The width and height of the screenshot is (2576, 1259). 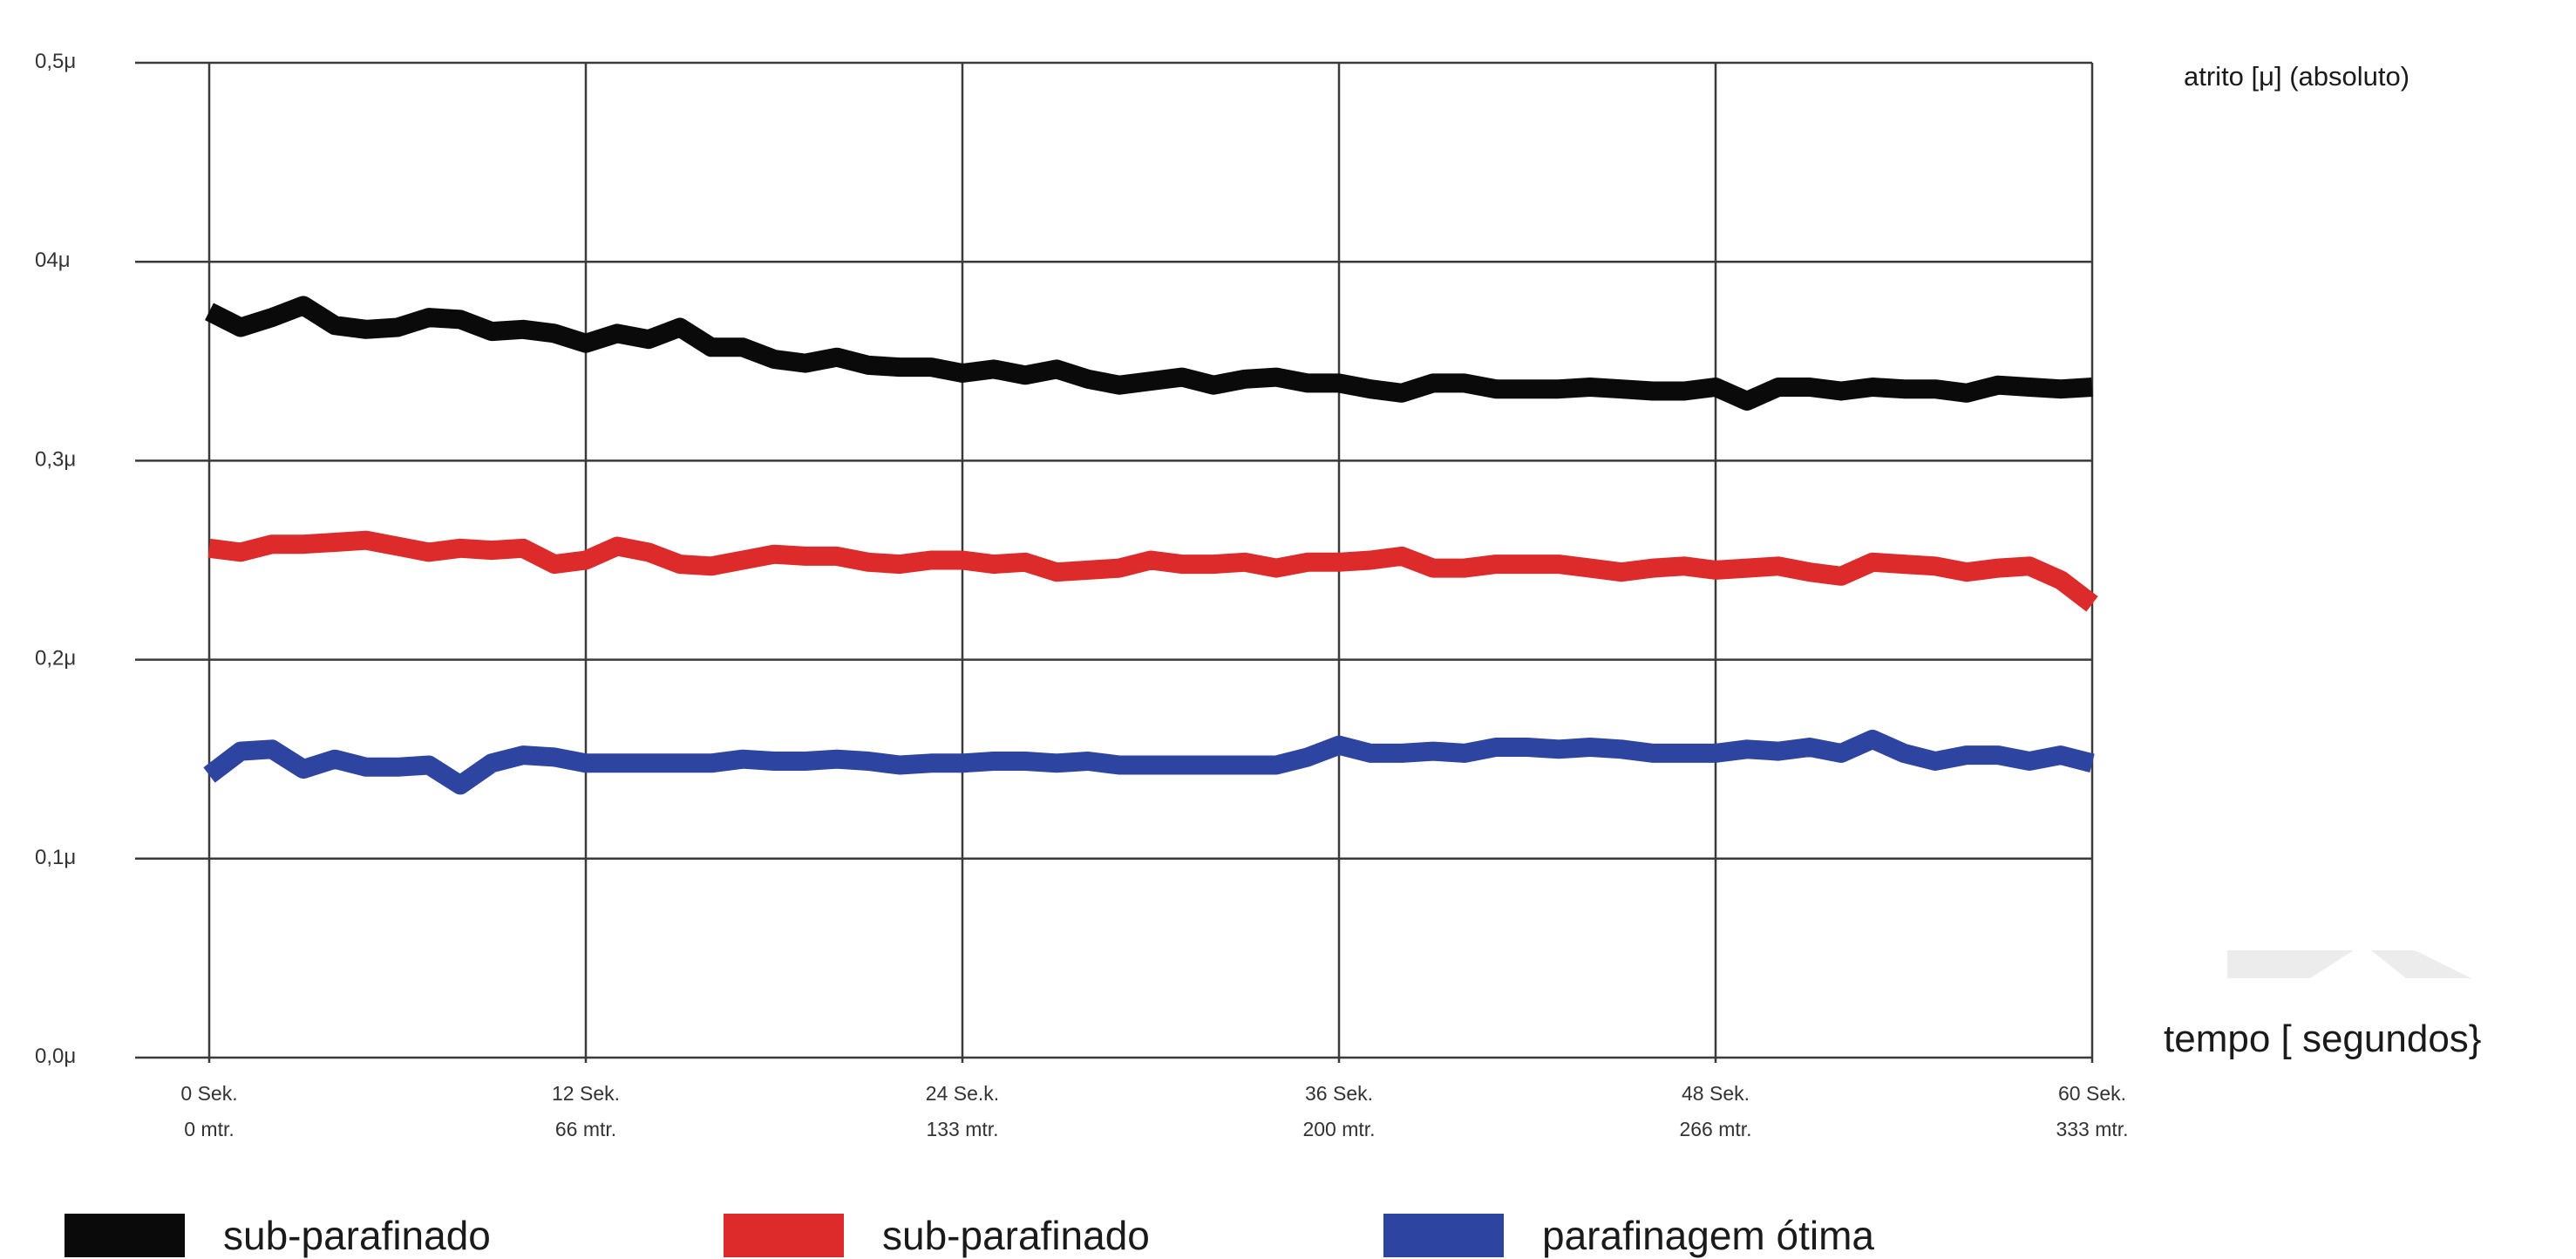 What do you see at coordinates (55, 61) in the screenshot?
I see `y-tick-label: 0,5μ` at bounding box center [55, 61].